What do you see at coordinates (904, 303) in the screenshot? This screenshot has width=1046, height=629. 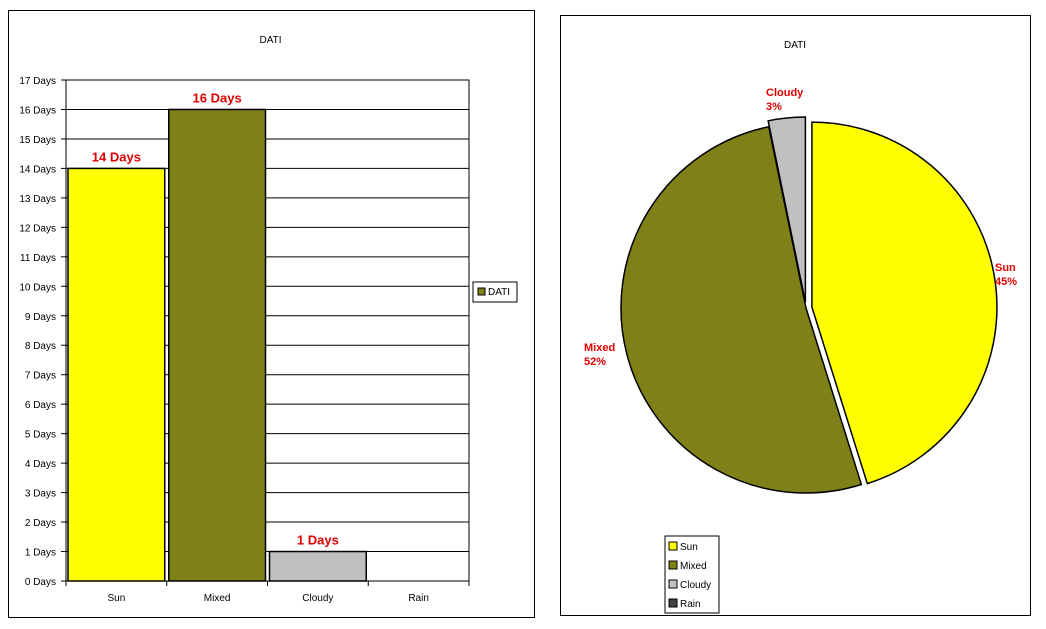 I see `slice-sun` at bounding box center [904, 303].